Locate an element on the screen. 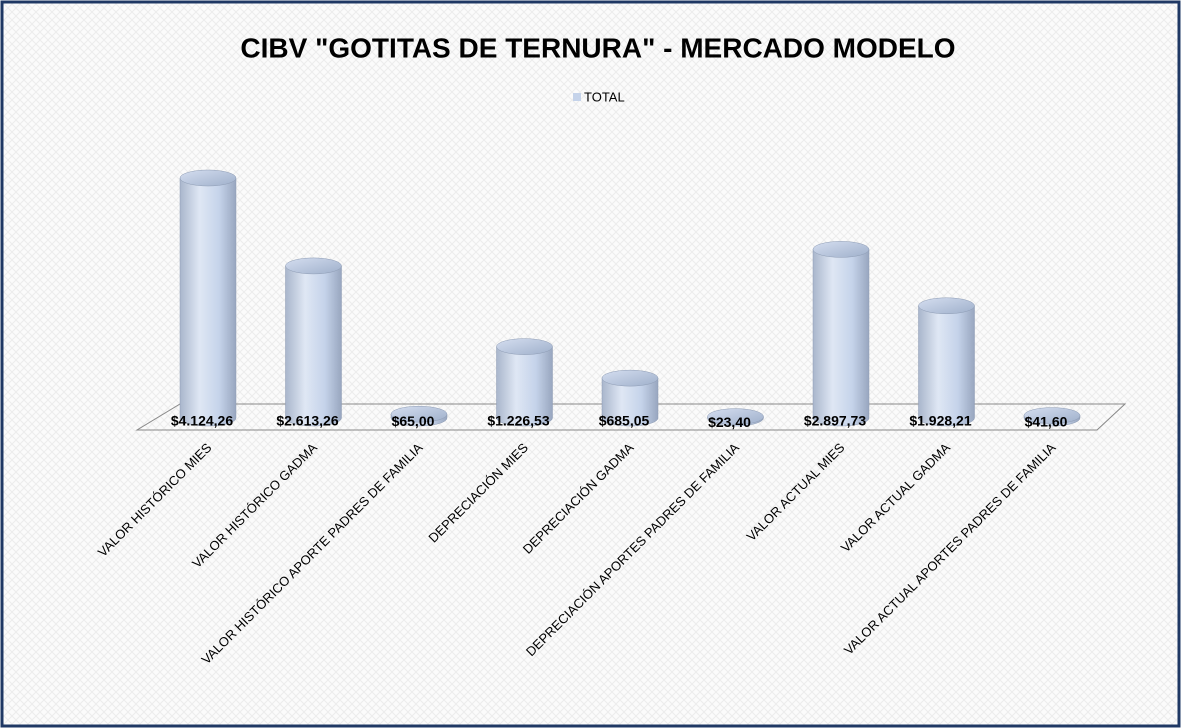  value-label: $685,05 is located at coordinates (624, 421).